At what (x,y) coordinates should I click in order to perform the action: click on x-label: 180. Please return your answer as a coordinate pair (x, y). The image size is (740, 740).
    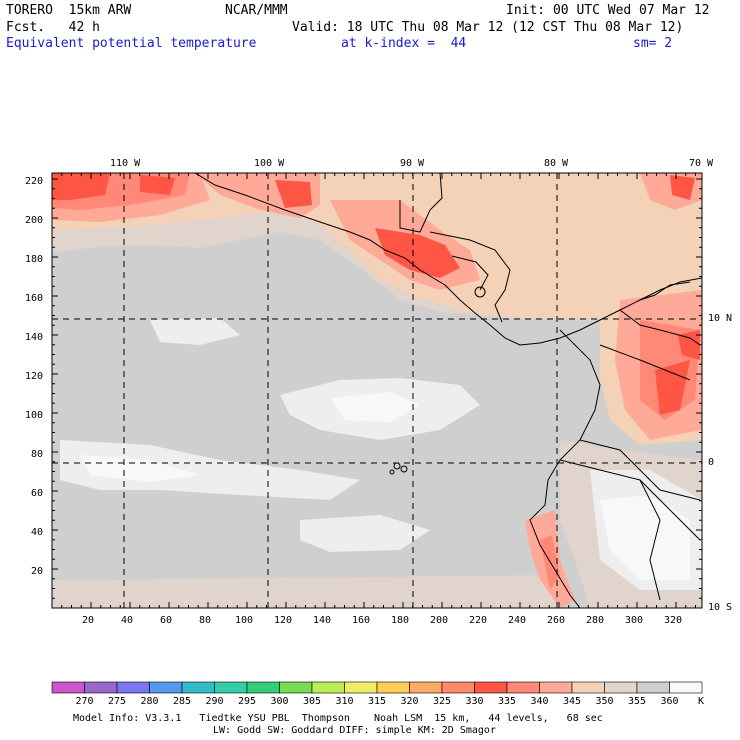
    Looking at the image, I should click on (400, 620).